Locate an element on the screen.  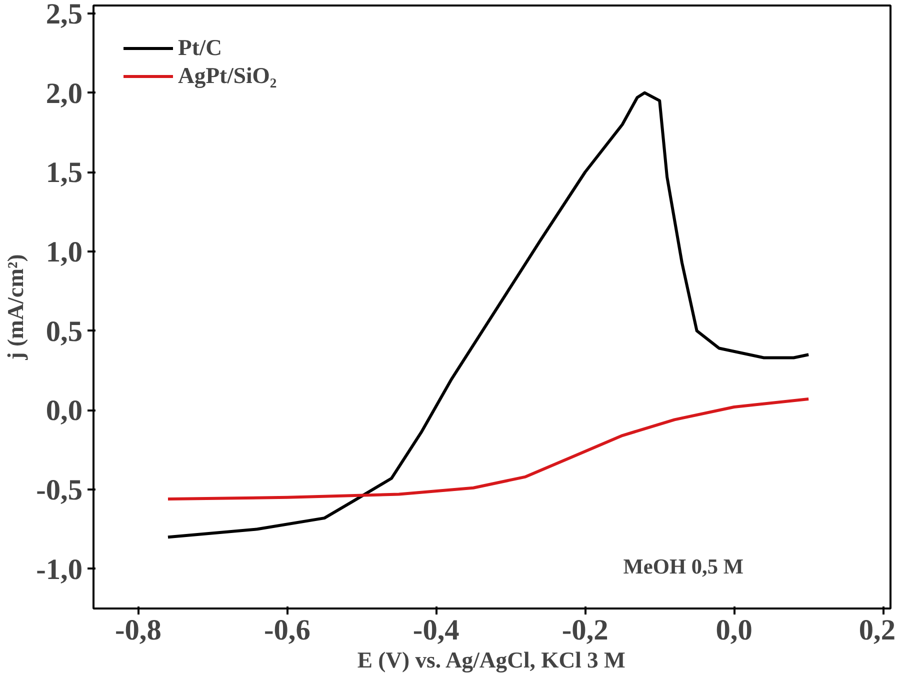
x-tick-label: -0,6 is located at coordinates (287, 630).